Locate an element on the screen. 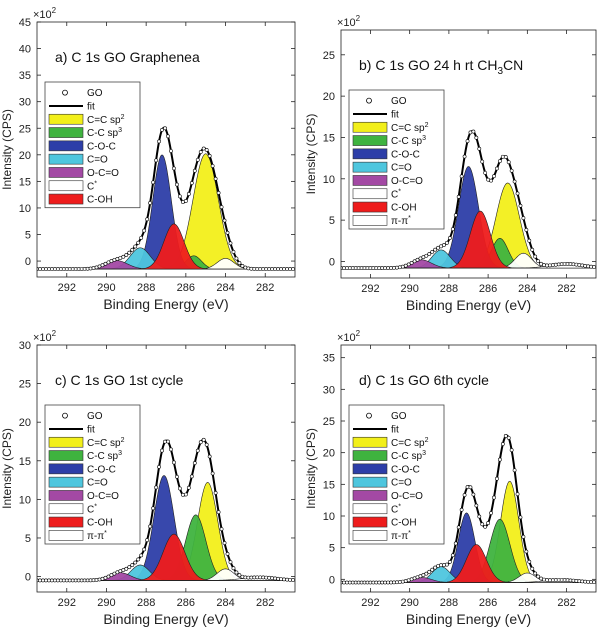 The height and width of the screenshot is (631, 601). legend-label: C-OH is located at coordinates (100, 200).